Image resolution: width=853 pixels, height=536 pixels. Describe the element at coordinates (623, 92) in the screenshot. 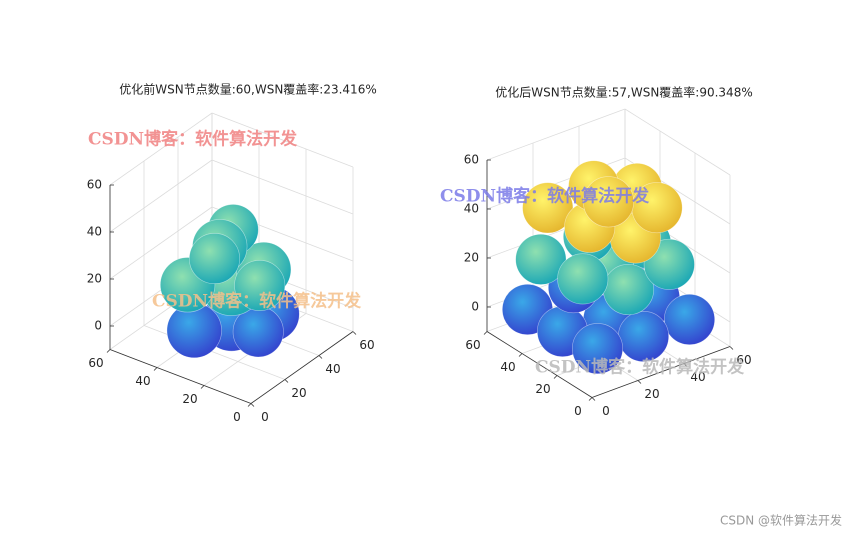

I see `subplot-title: 优化后WSN节点数量:57,WSN覆盖率:90.348%` at that location.